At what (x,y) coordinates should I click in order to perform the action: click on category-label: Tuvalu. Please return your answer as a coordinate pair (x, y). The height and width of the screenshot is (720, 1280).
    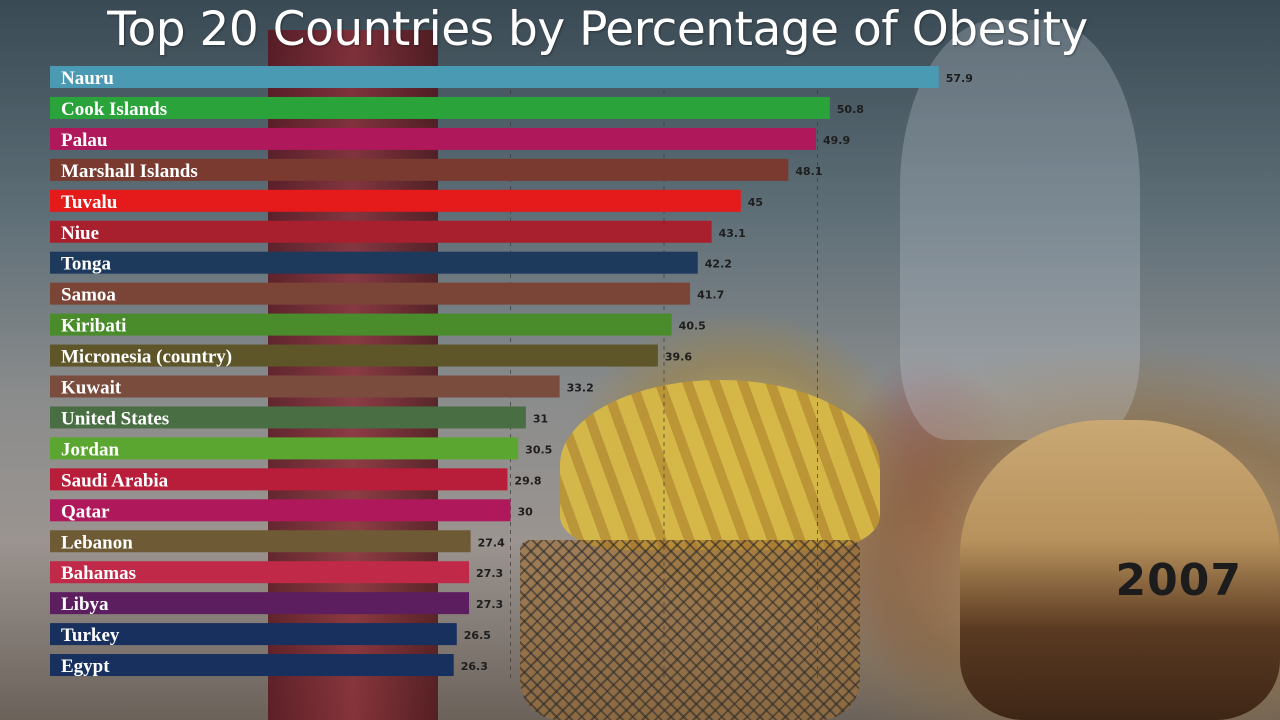
    Looking at the image, I should click on (89, 202).